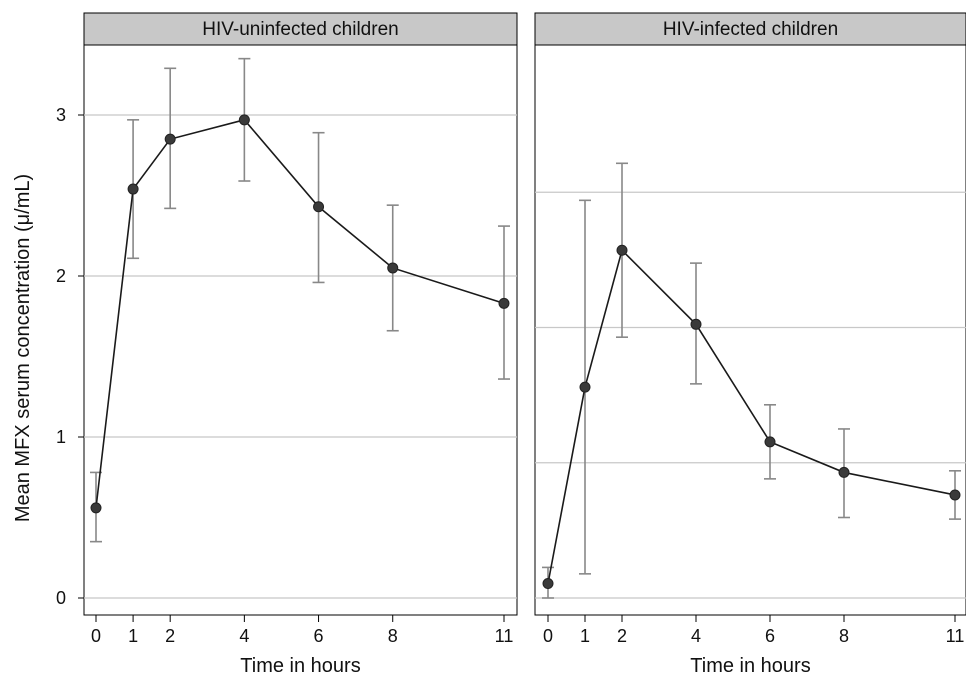 The height and width of the screenshot is (677, 966). I want to click on panel-title: HIV-infected children, so click(750, 29).